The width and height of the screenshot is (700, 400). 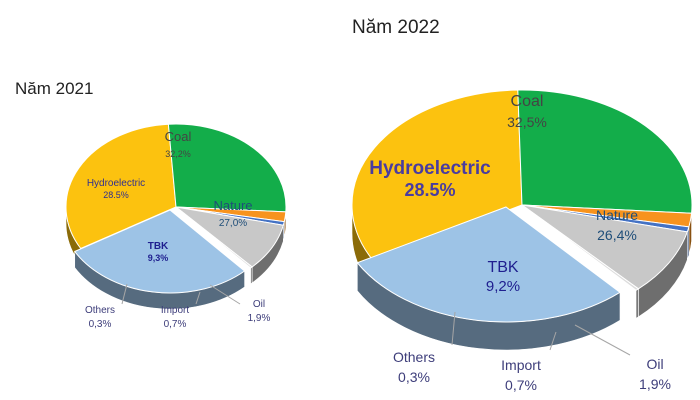 What do you see at coordinates (233, 223) in the screenshot?
I see `slice-value-nature: 27,0%` at bounding box center [233, 223].